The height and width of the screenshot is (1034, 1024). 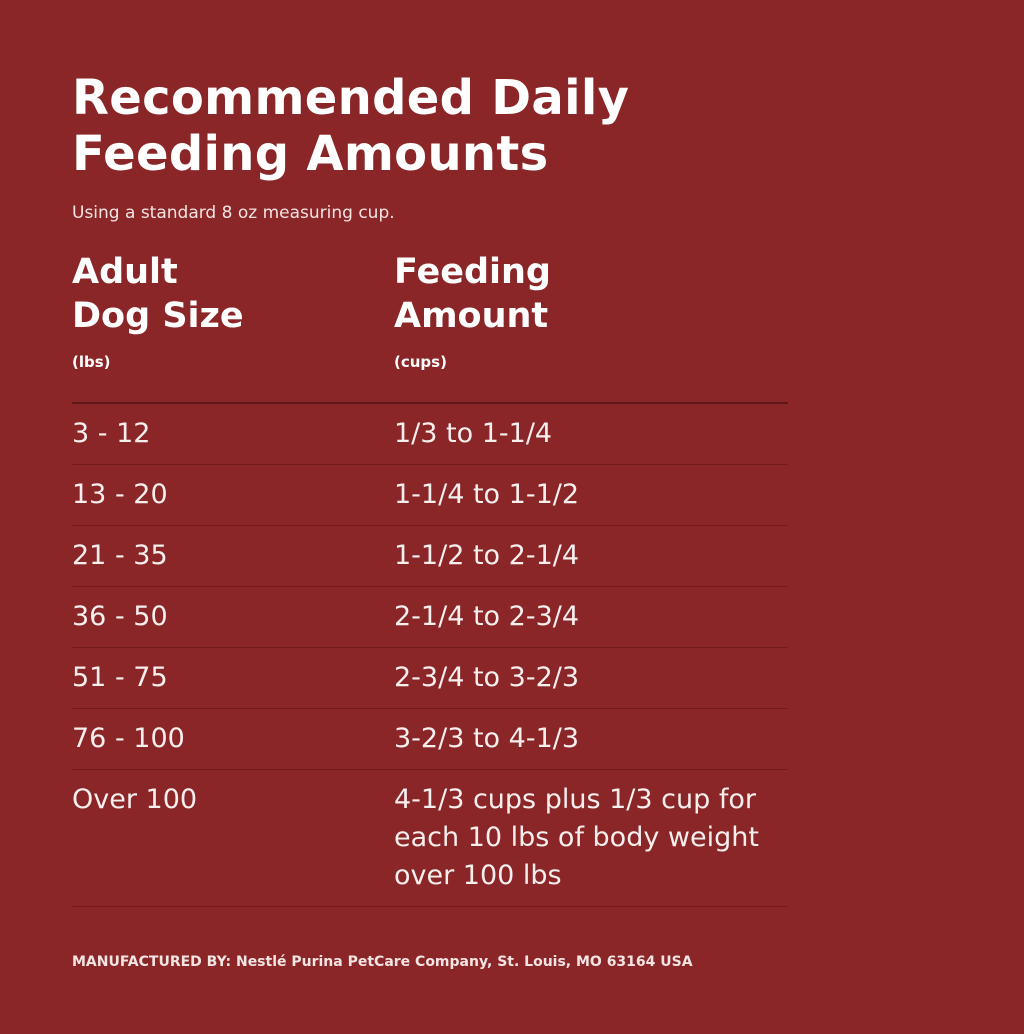 I want to click on table-row: 36 - 50 2-1/4 to 2-3/4, so click(x=430, y=617).